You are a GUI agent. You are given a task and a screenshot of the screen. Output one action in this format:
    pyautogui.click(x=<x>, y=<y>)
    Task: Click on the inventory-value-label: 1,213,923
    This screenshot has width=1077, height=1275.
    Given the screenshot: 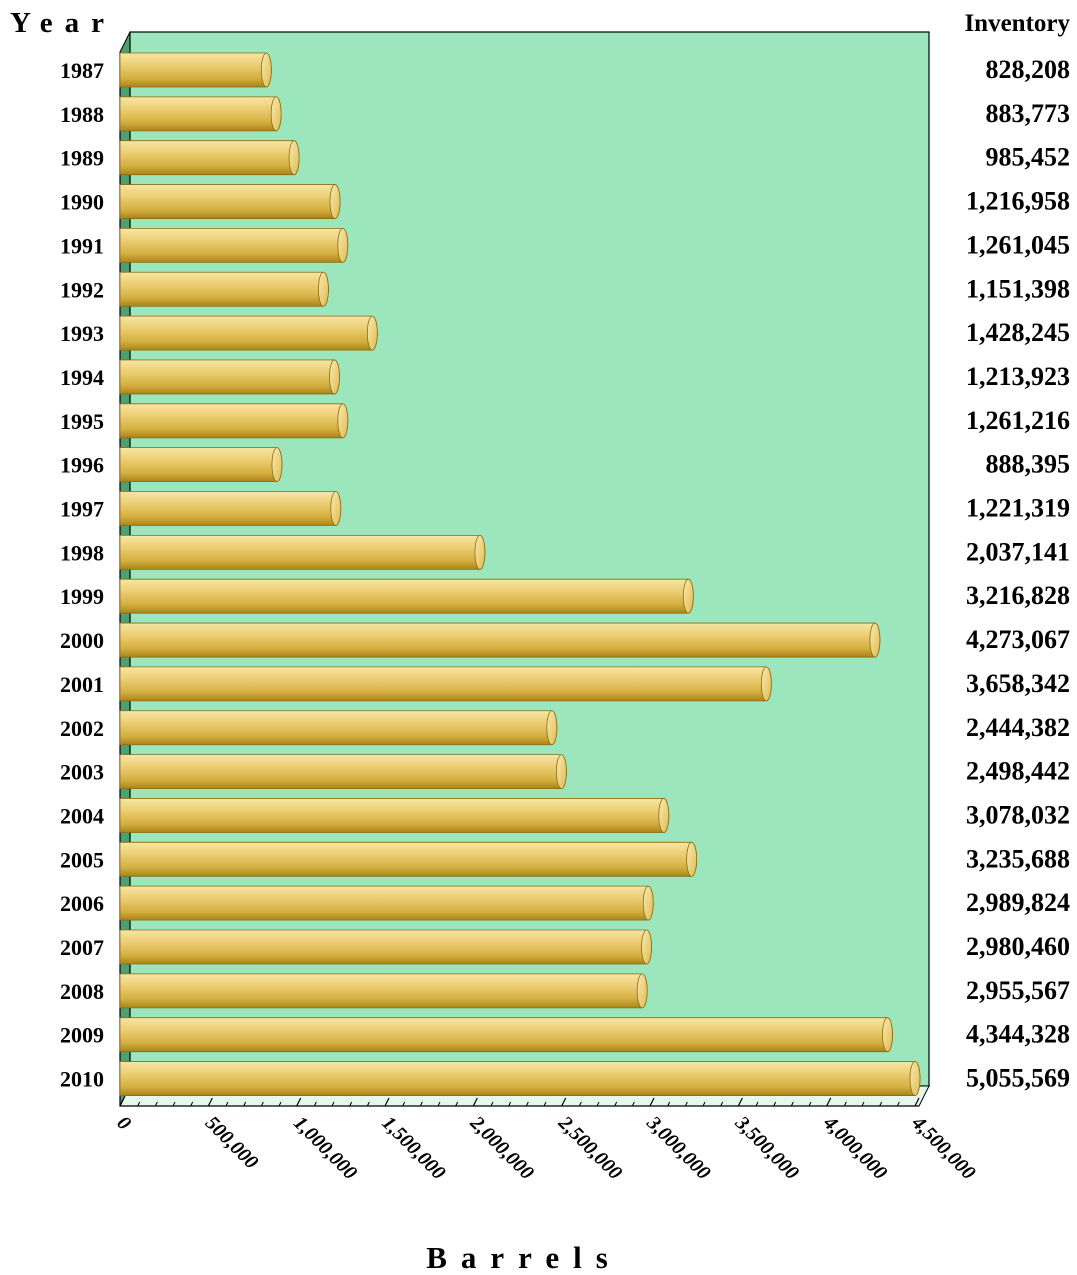 What is the action you would take?
    pyautogui.click(x=1018, y=376)
    